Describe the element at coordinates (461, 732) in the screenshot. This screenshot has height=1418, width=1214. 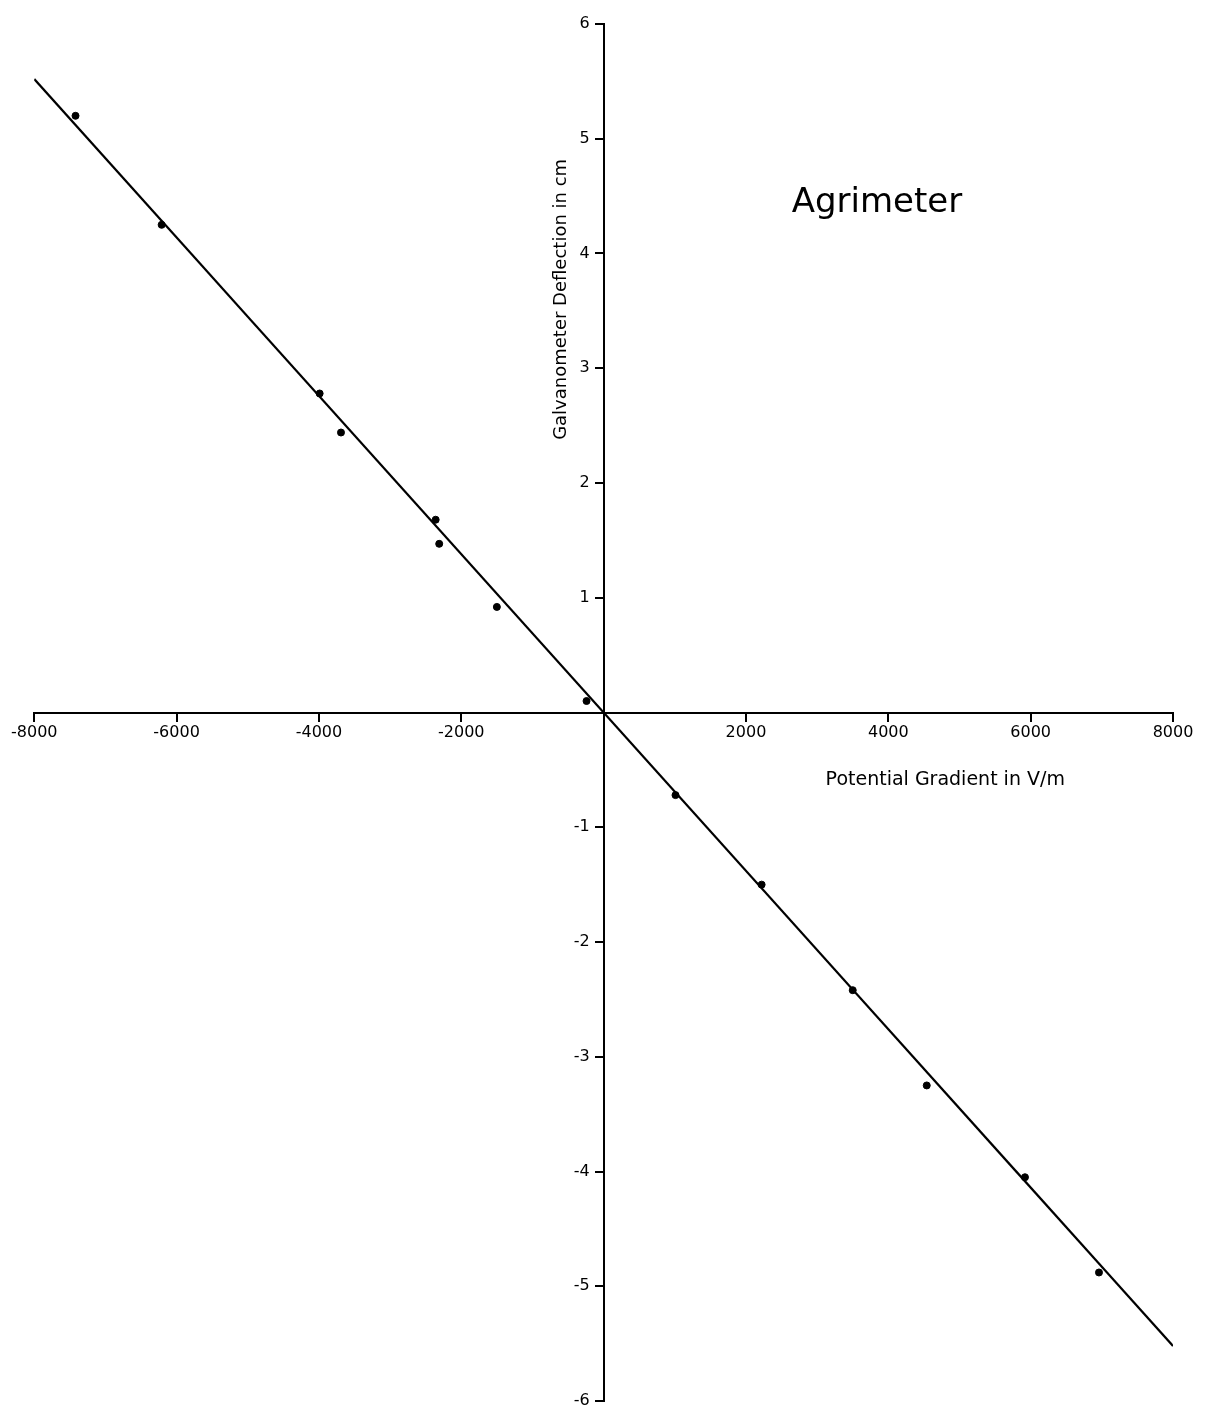
I see `x-tick-label: -2000` at that location.